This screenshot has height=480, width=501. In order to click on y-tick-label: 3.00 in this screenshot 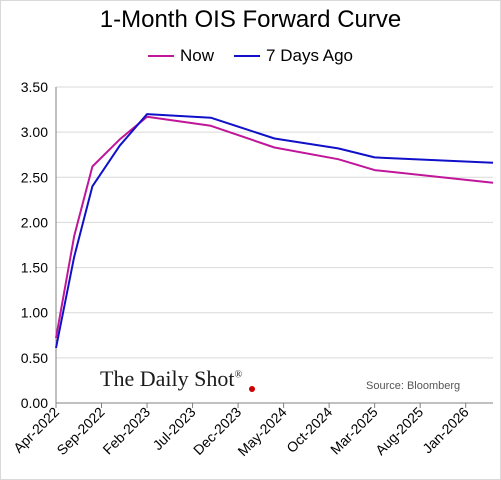, I will do `click(34, 132)`.